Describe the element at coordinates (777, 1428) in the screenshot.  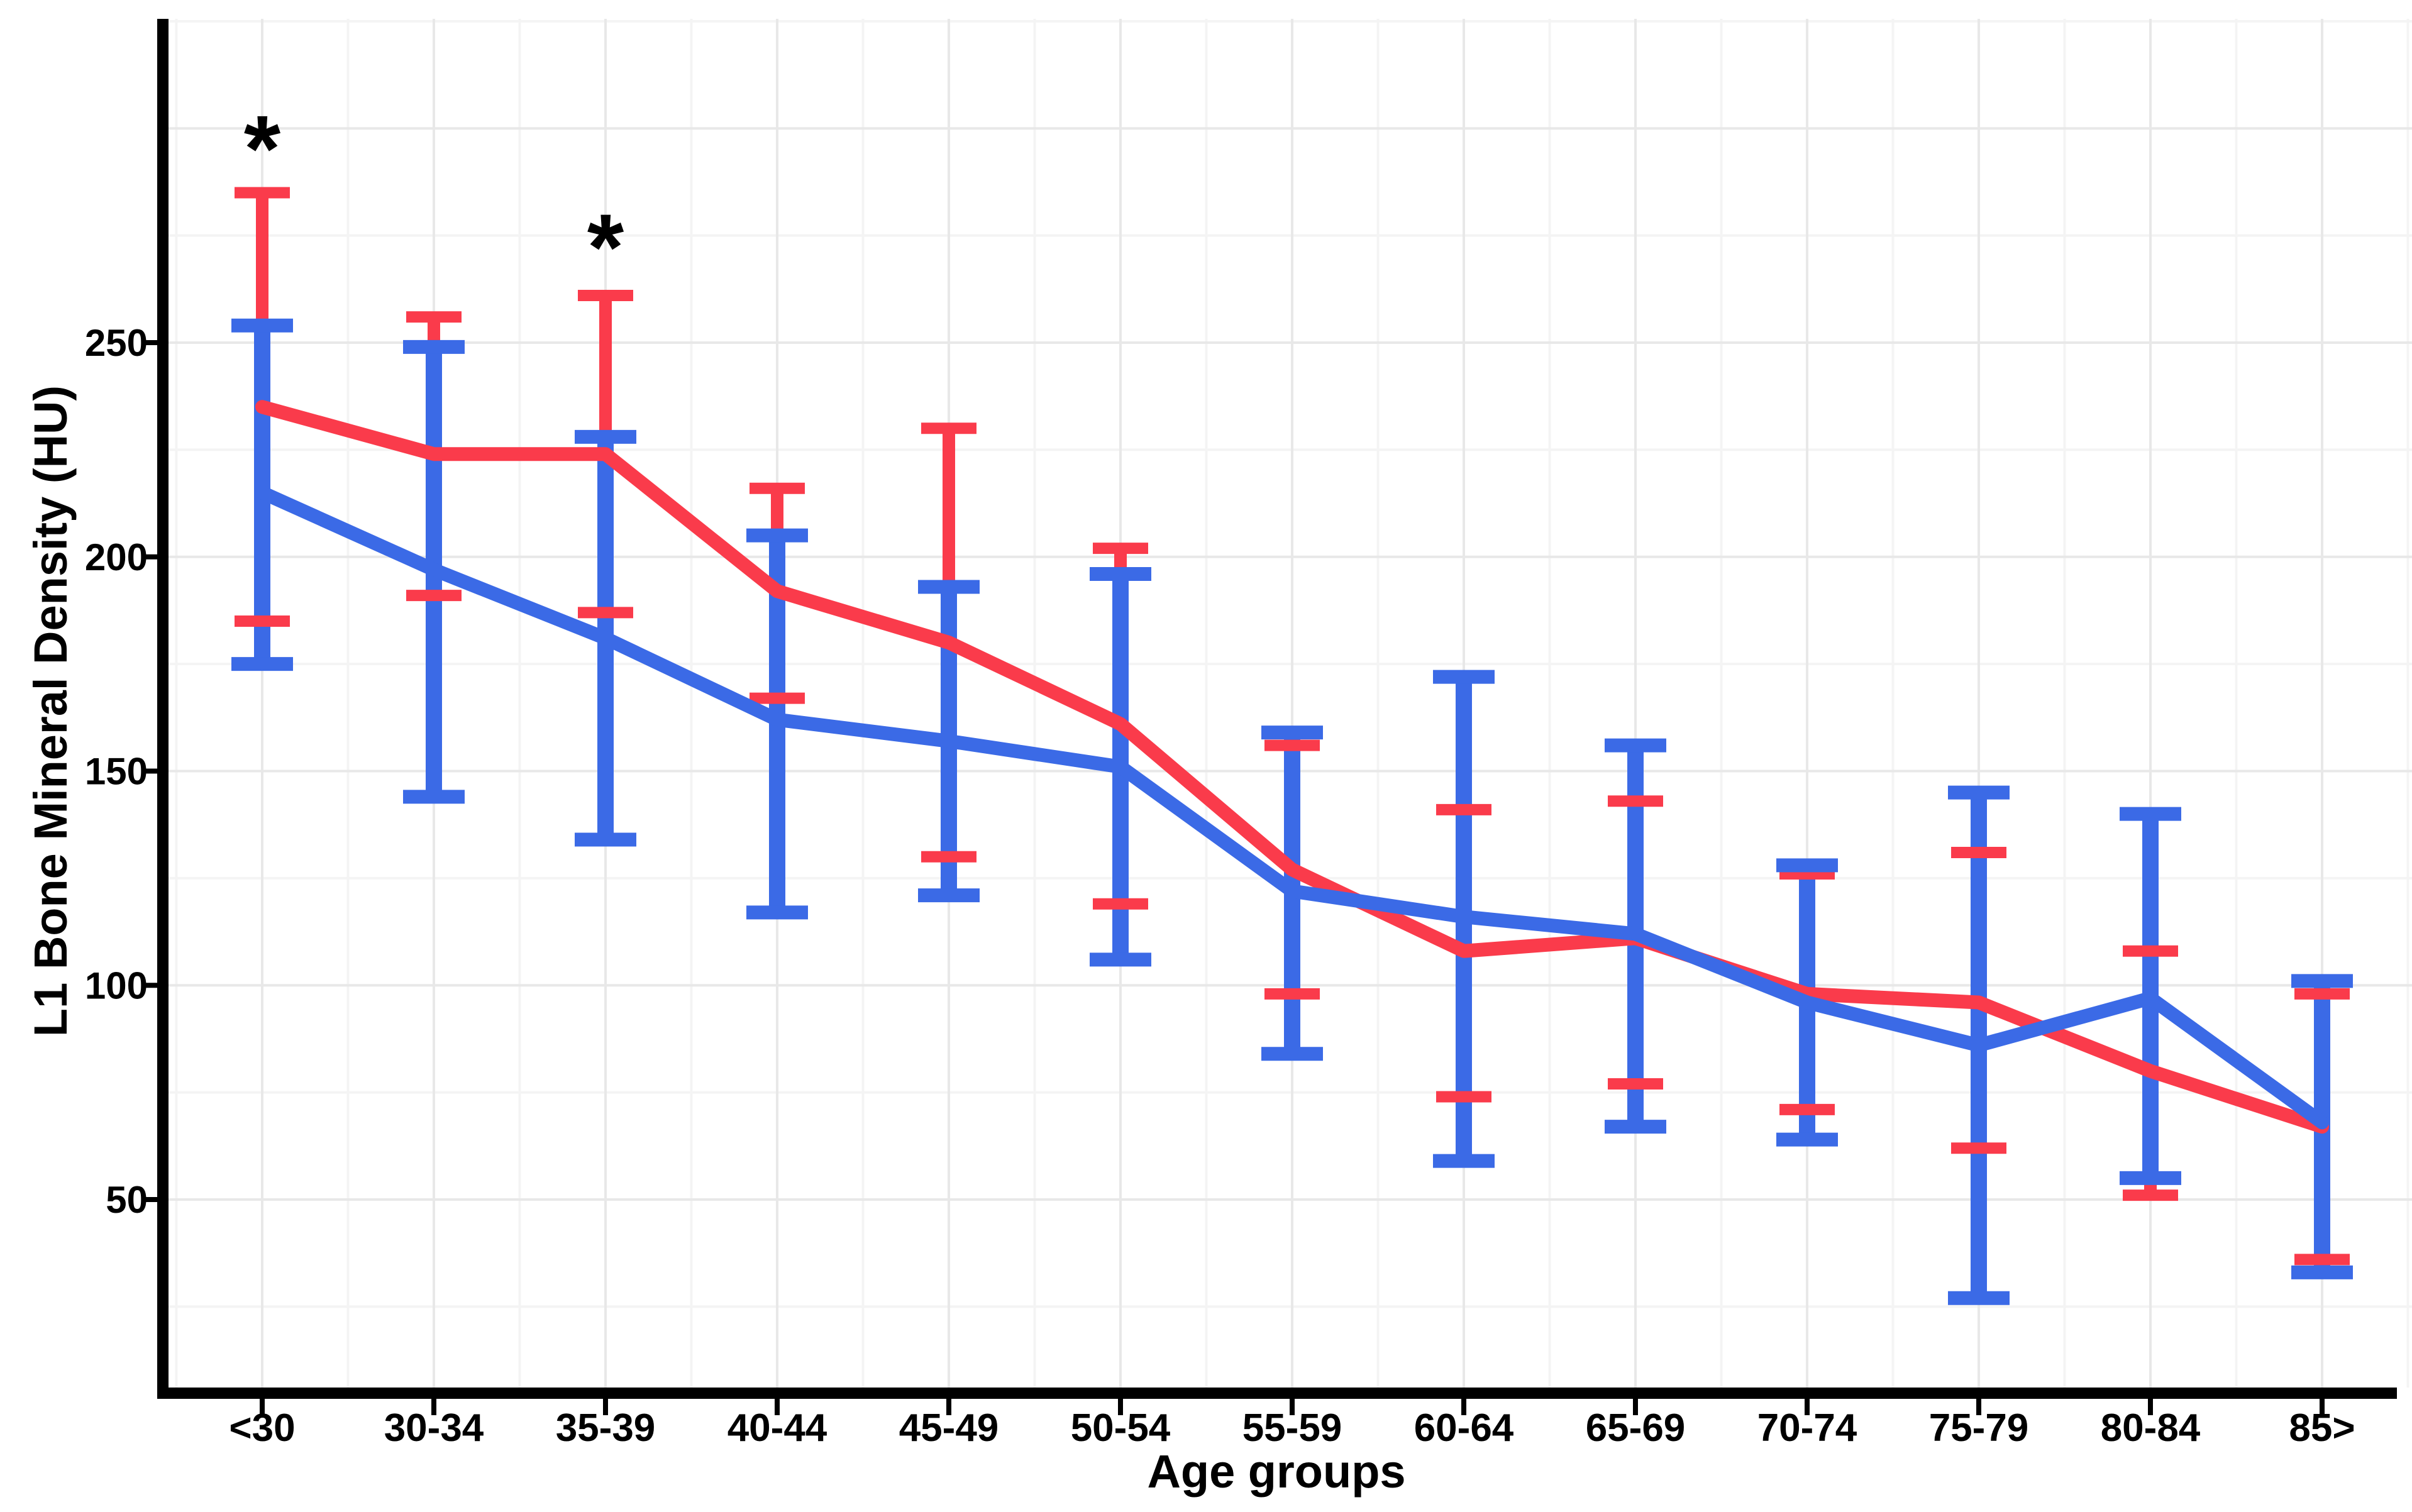
I see `x-tick-label: 40-44` at that location.